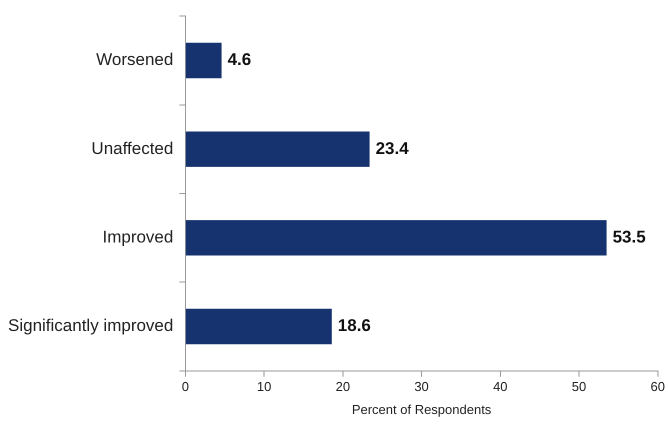 Image resolution: width=668 pixels, height=424 pixels. I want to click on data-label: 4.6, so click(240, 60).